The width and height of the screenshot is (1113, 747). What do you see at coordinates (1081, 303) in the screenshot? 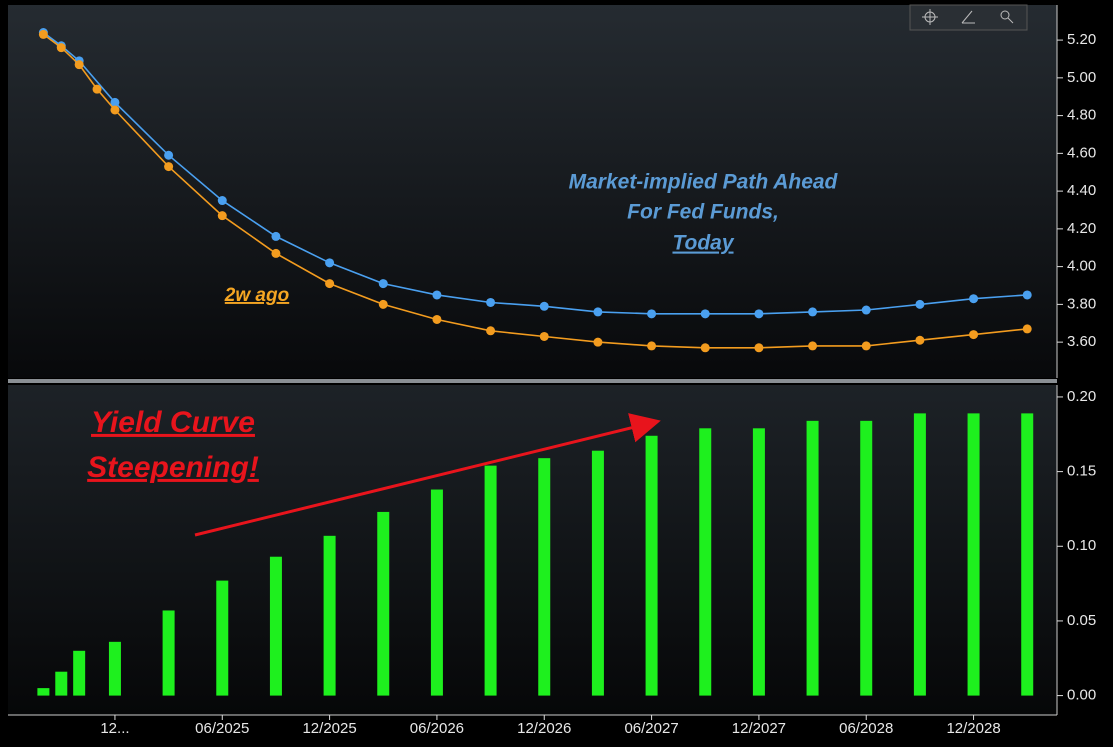
I see `y-tick-label: 3.80` at bounding box center [1081, 303].